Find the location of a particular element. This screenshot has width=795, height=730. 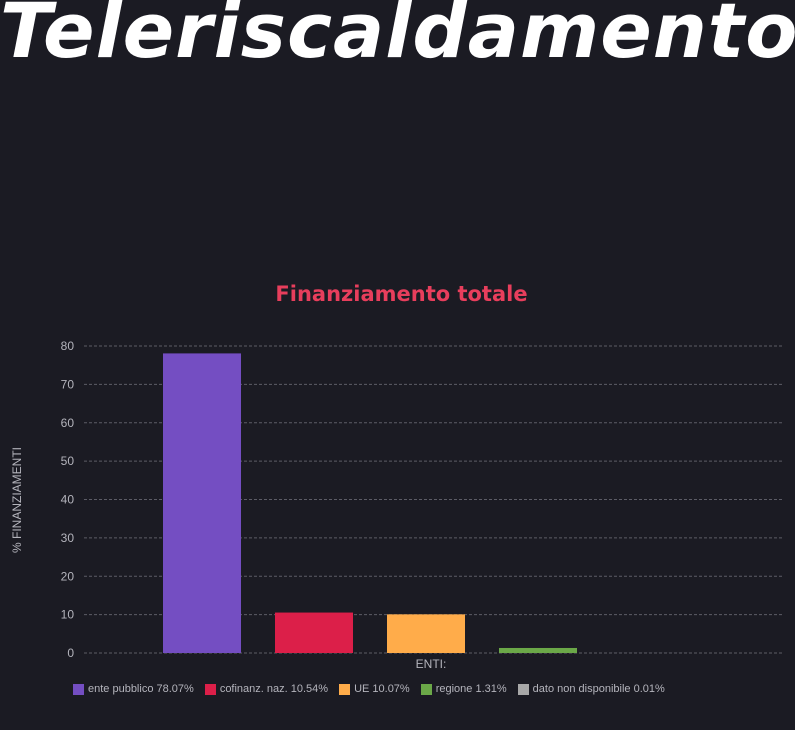

y-tick-label: 10 is located at coordinates (68, 615).